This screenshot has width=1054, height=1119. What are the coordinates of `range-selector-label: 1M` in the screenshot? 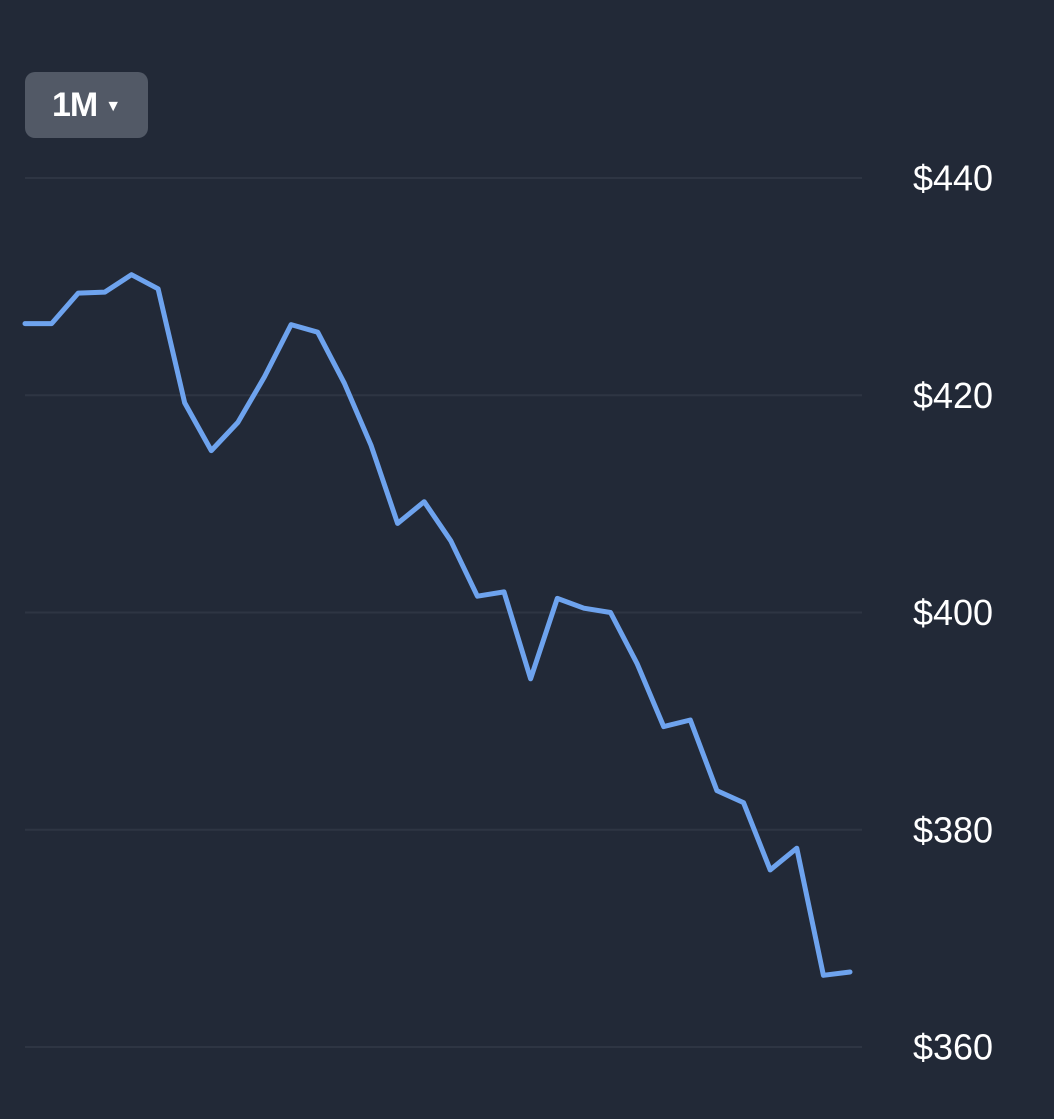 It's located at (74, 104).